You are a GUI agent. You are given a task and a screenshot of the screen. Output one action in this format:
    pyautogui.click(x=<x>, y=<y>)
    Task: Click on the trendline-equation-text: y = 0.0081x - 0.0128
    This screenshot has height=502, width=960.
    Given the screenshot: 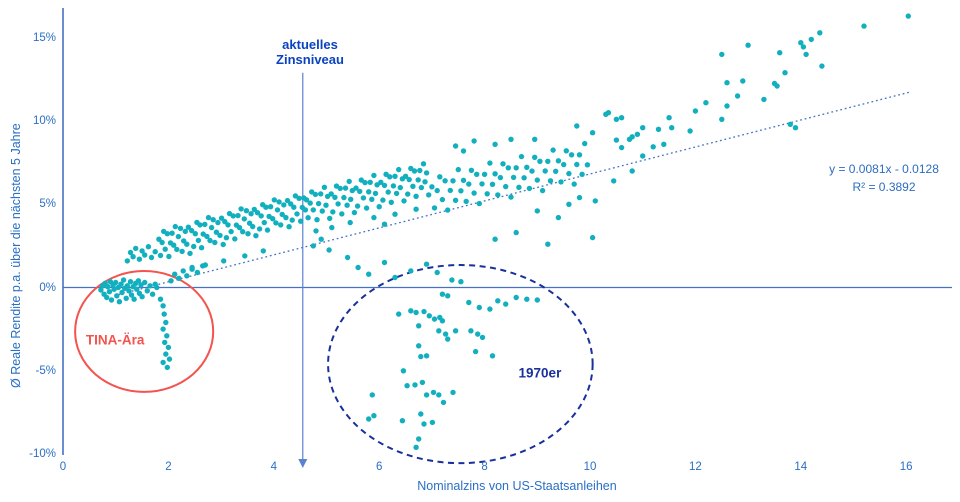 What is the action you would take?
    pyautogui.click(x=884, y=169)
    